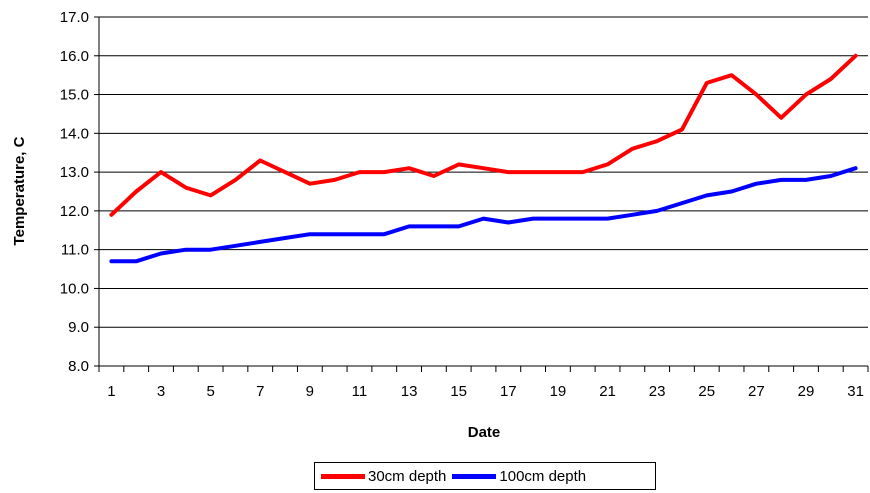  I want to click on x-tick-label: 27, so click(756, 391).